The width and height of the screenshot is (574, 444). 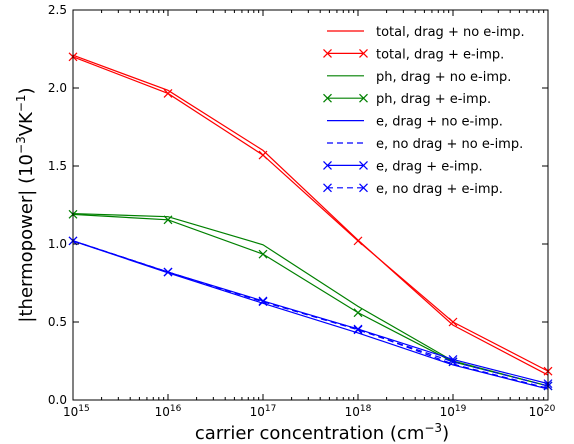 I want to click on x-axis-label: carrier concentration (cm−3), so click(x=322, y=432).